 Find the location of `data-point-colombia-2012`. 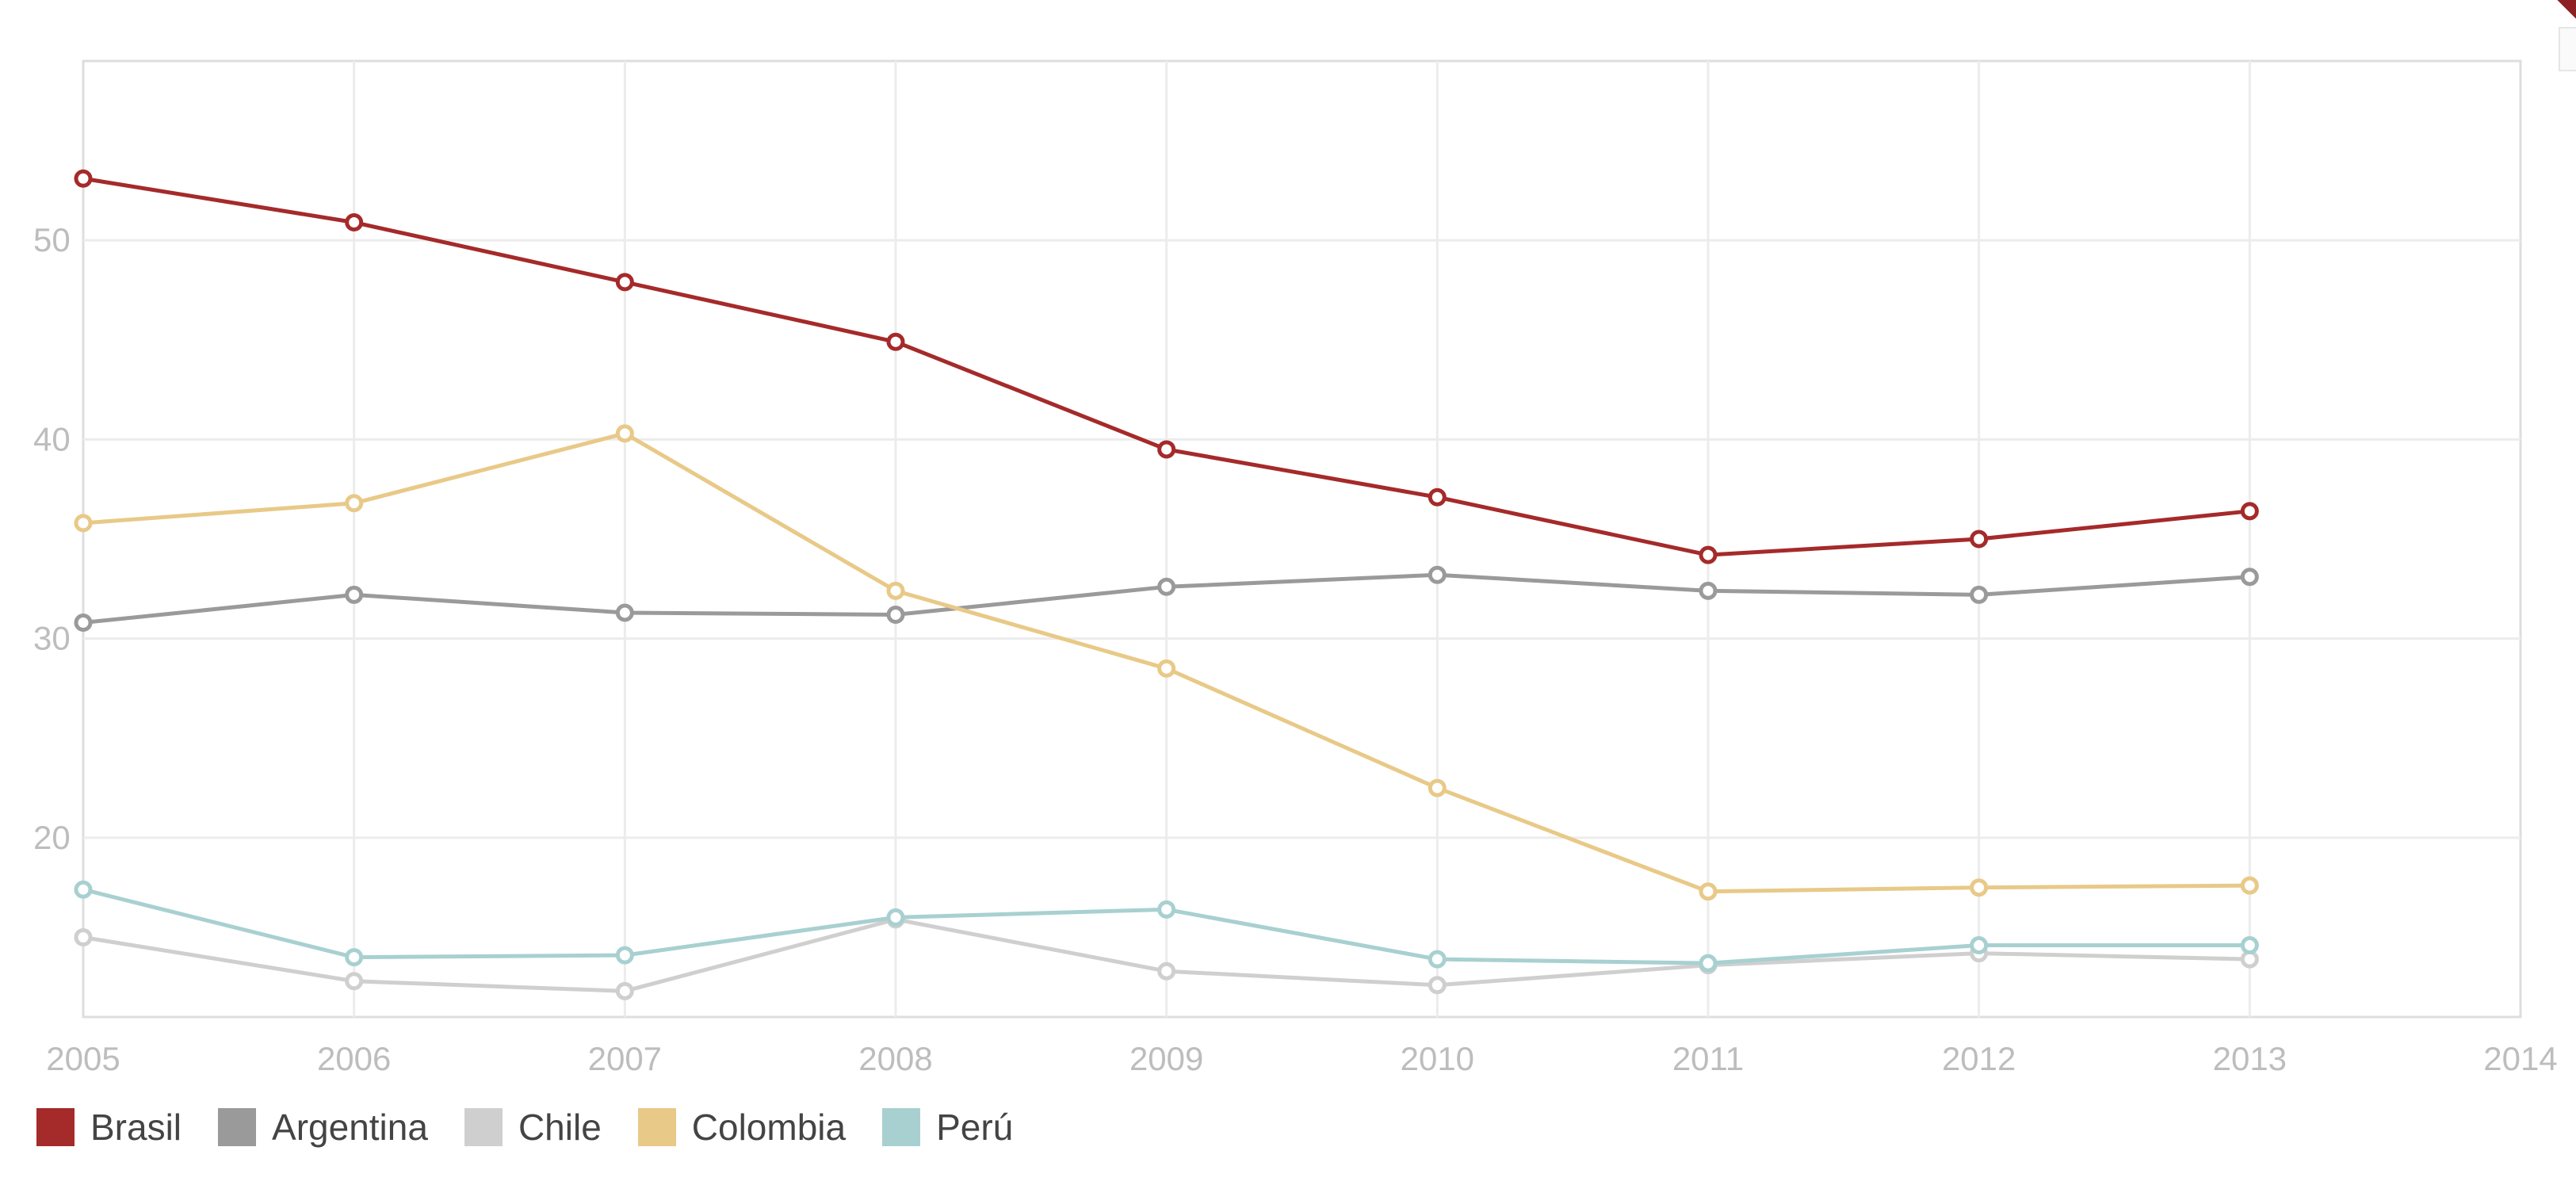

data-point-colombia-2012 is located at coordinates (1980, 887).